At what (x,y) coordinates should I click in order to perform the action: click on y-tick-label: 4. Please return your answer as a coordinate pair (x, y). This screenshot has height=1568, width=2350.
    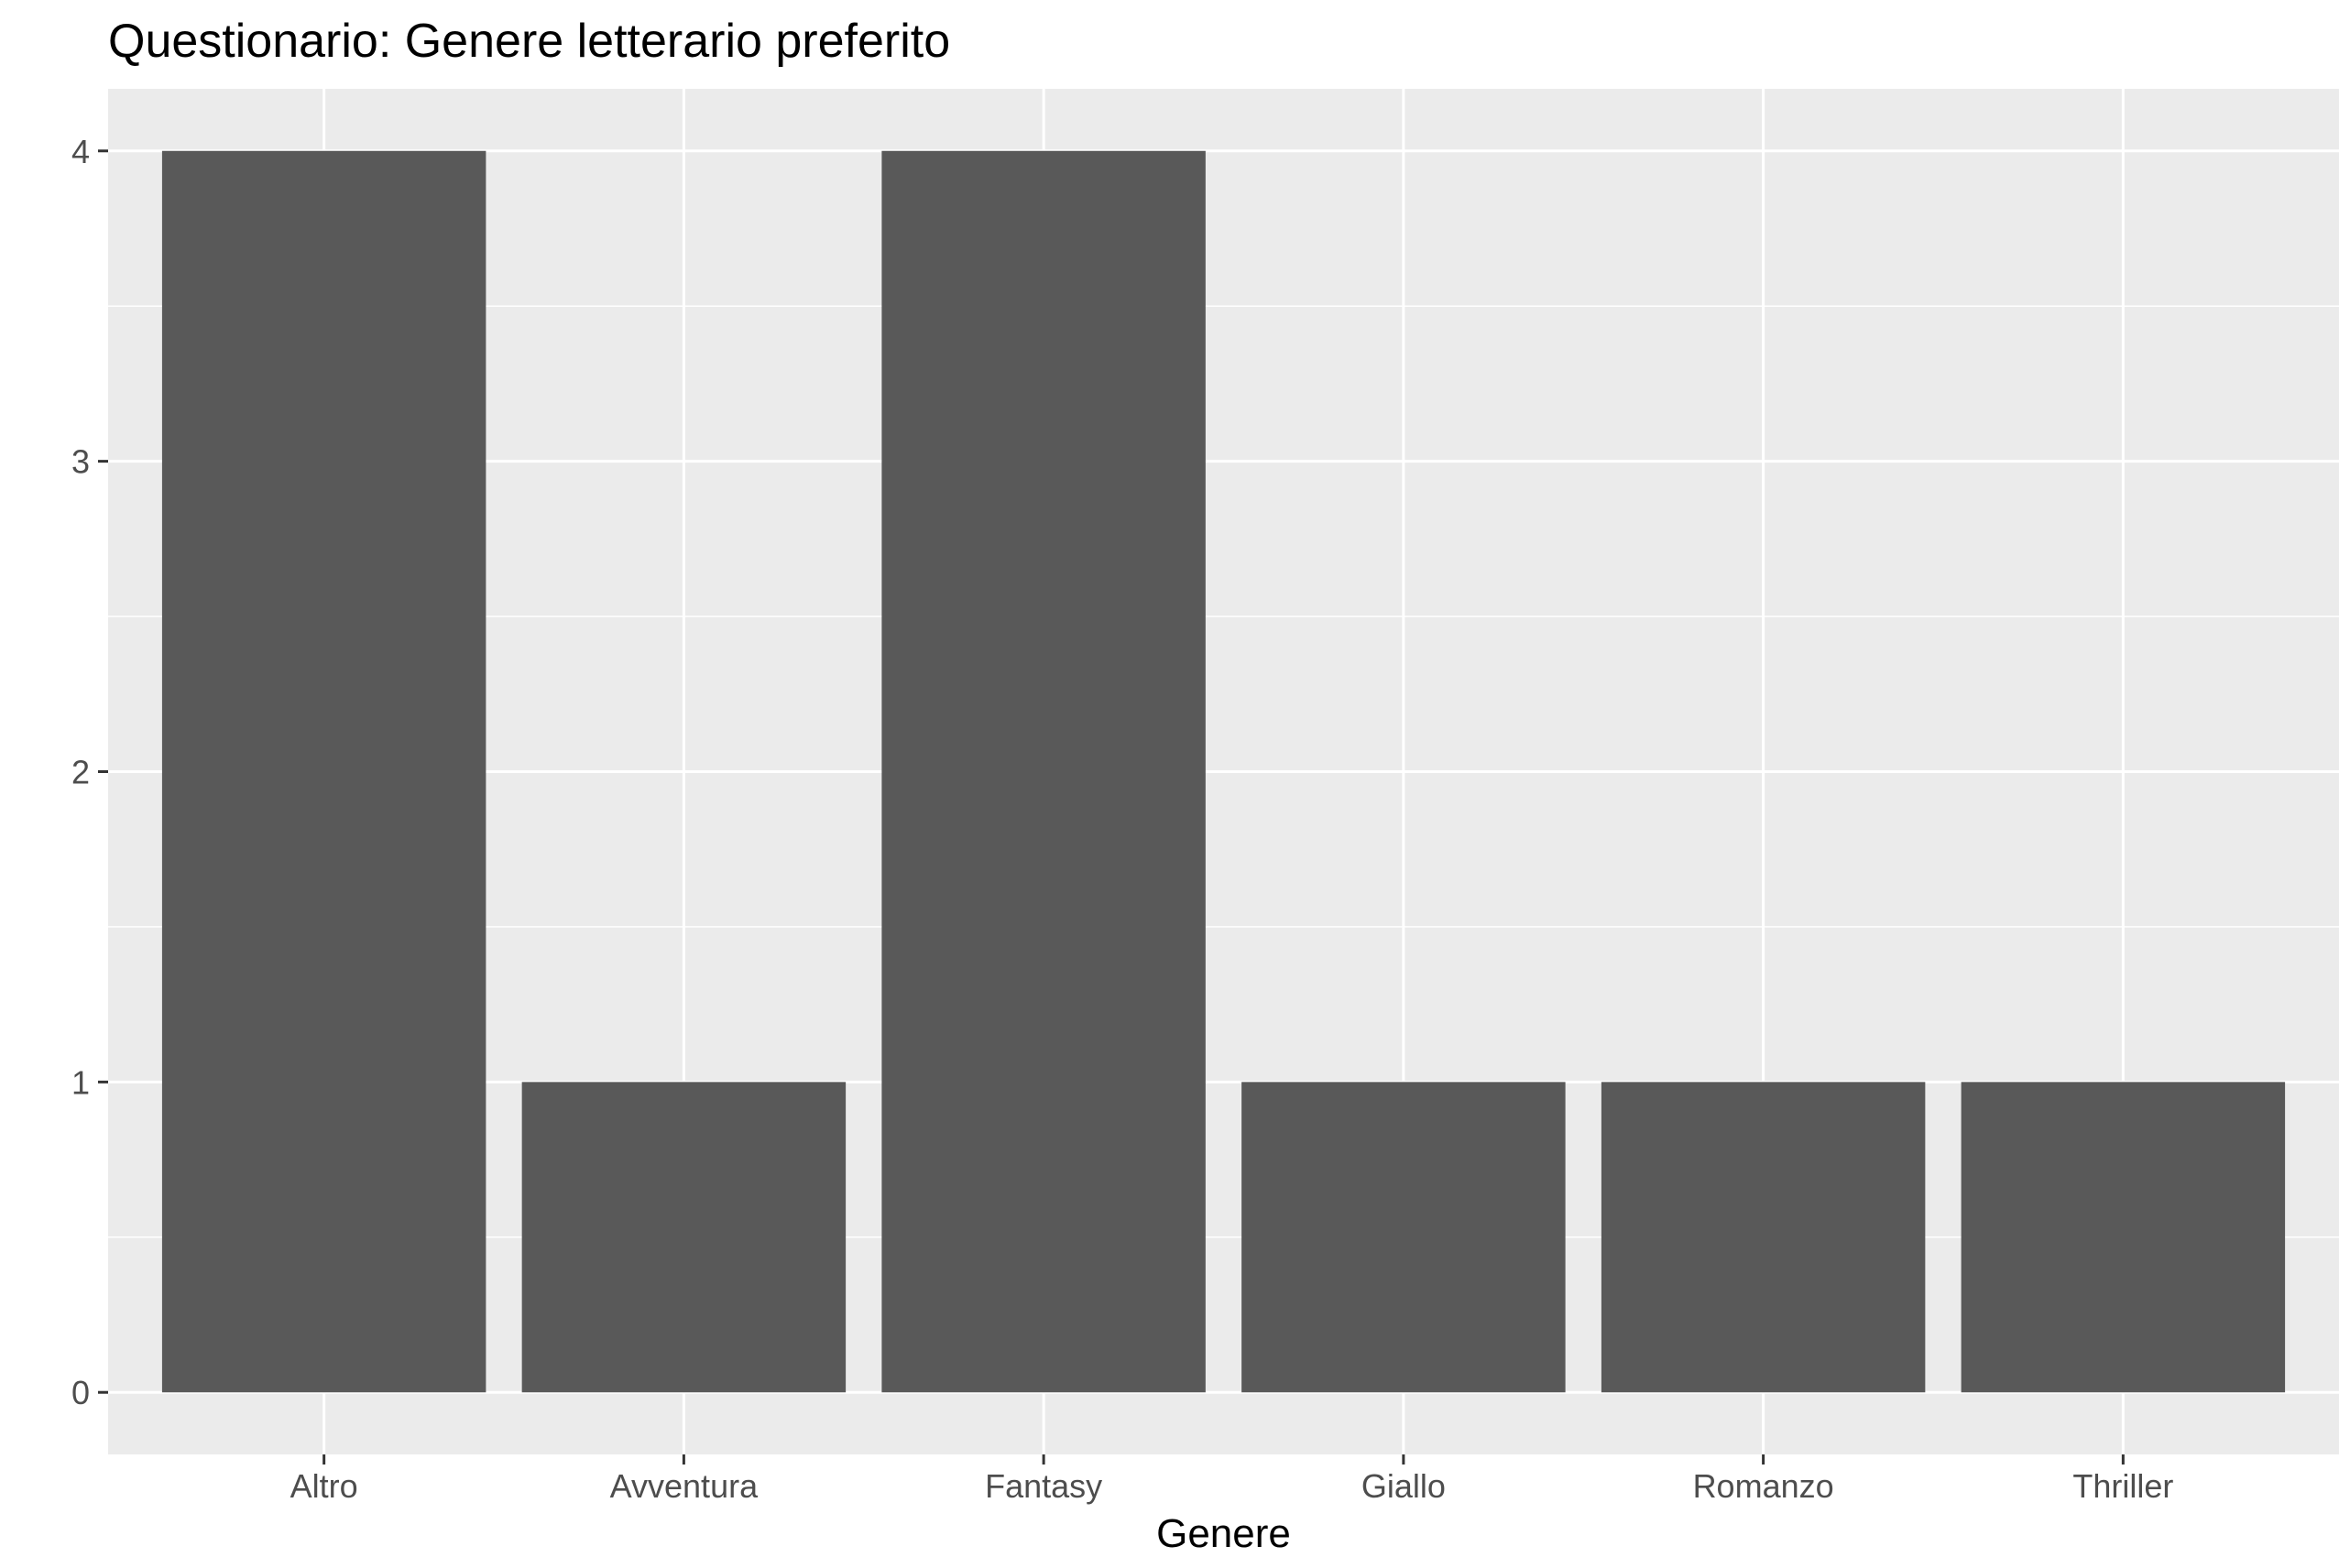
    Looking at the image, I should click on (80, 151).